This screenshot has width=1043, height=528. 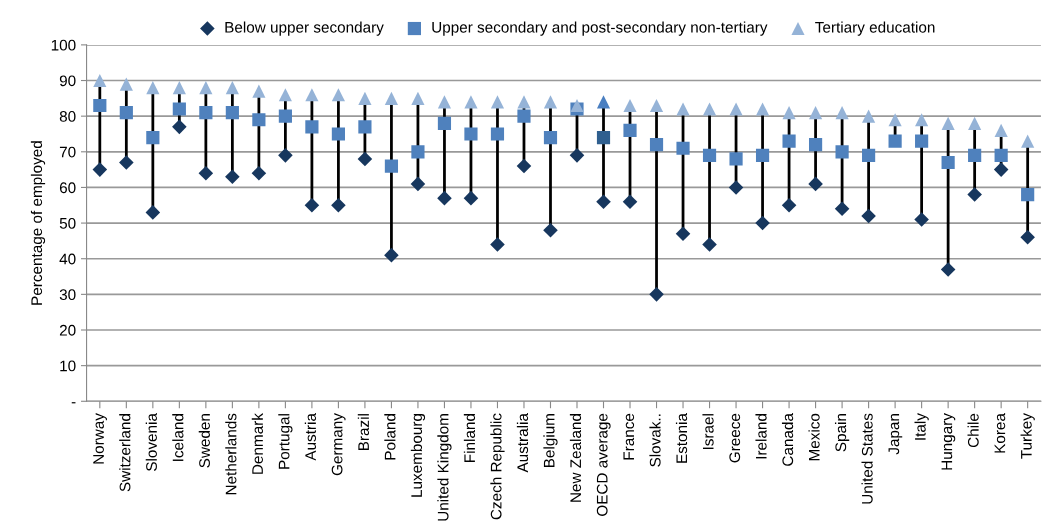 I want to click on x-tick-label: Turkey, so click(x=1027, y=436).